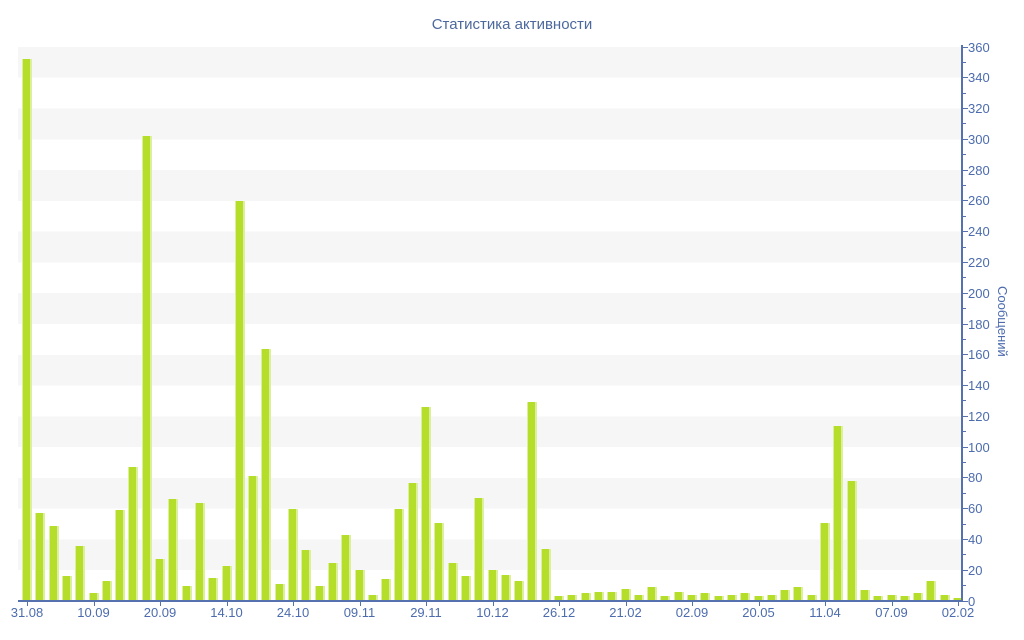  I want to click on y-axis-tick-label: 40, so click(975, 539).